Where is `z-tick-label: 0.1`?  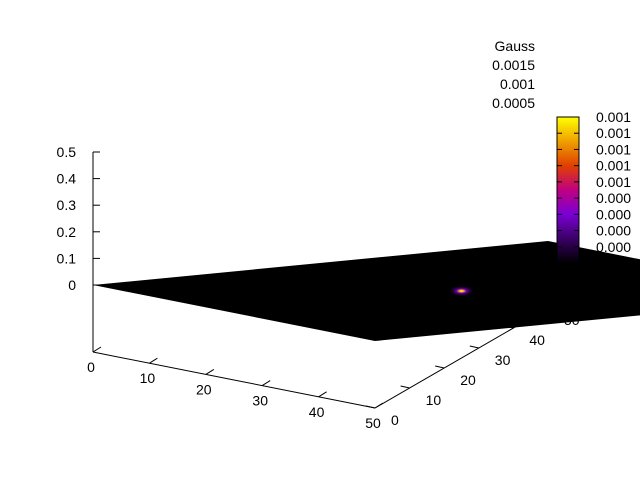
z-tick-label: 0.1 is located at coordinates (67, 258).